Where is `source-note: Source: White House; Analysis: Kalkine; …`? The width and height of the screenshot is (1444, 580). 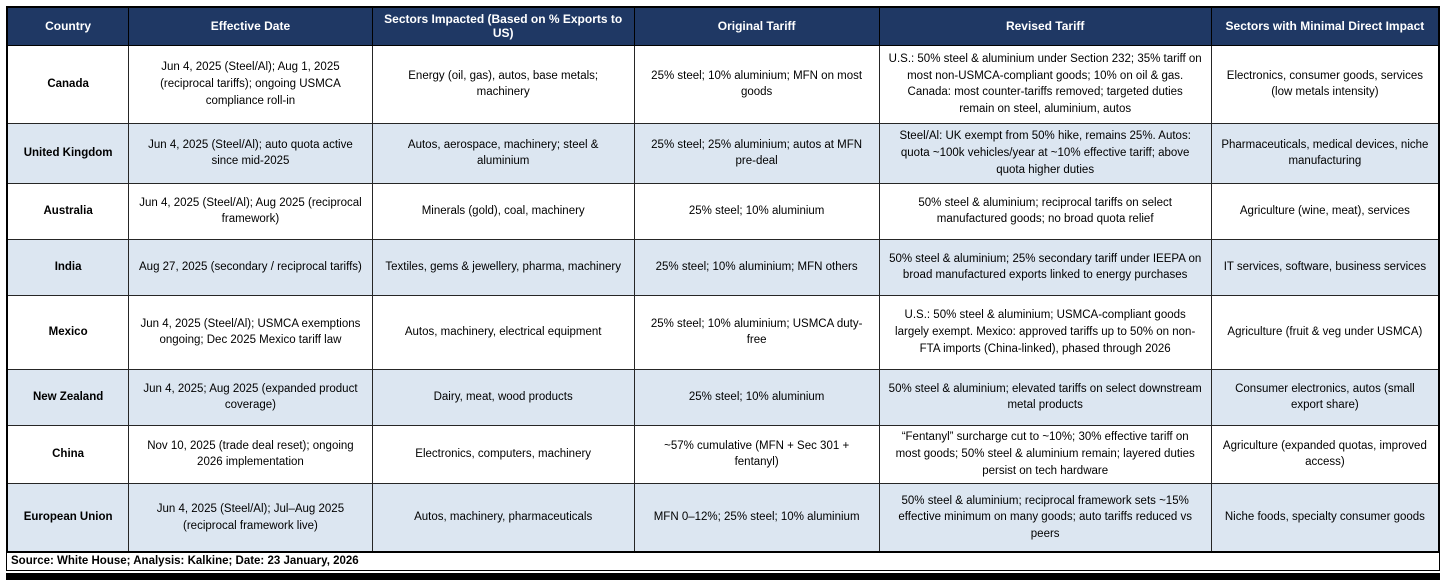 source-note: Source: White House; Analysis: Kalkine; … is located at coordinates (723, 562).